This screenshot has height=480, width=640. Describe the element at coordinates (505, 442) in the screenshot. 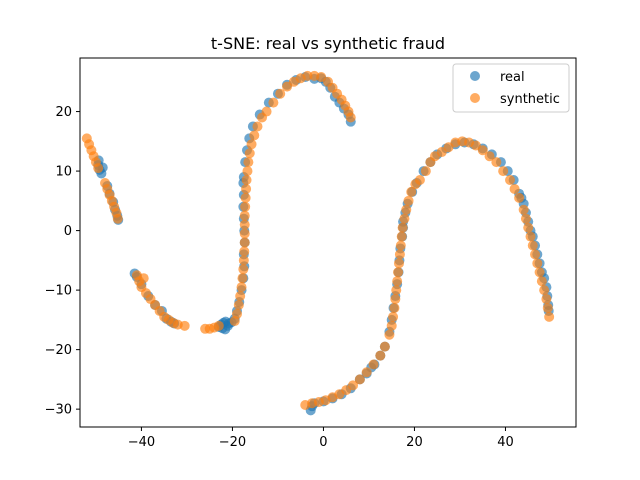

I see `x-tick-label: 40` at that location.